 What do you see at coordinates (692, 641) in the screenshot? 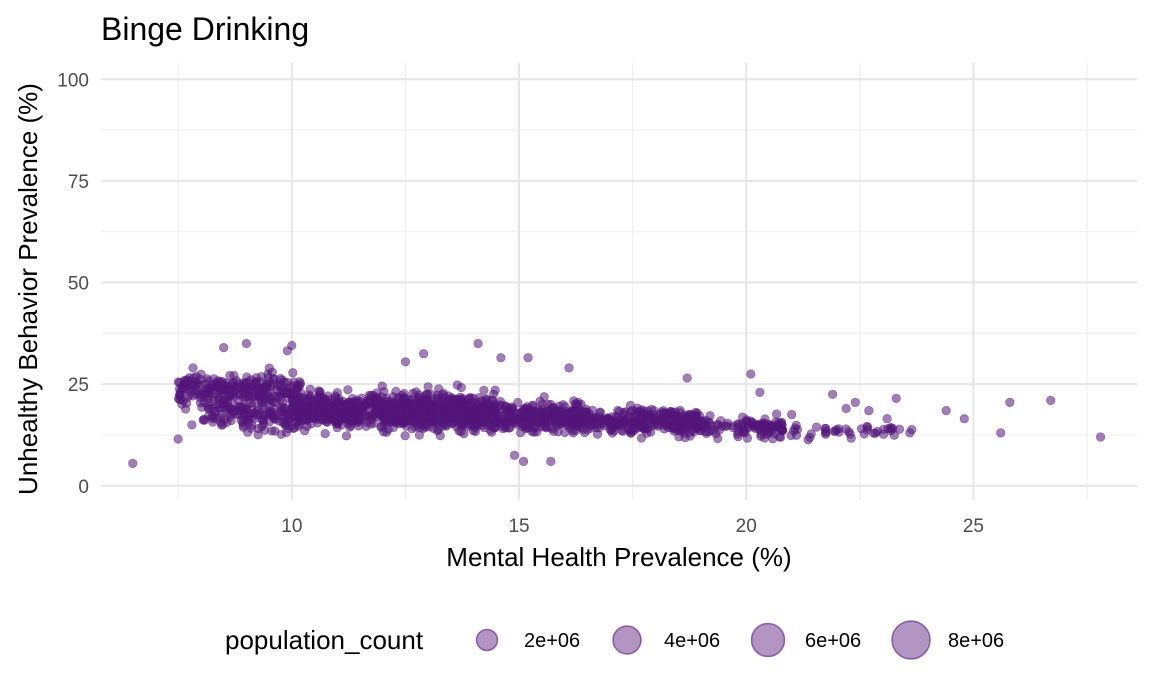
I see `legend-key-label: 4e+06` at bounding box center [692, 641].